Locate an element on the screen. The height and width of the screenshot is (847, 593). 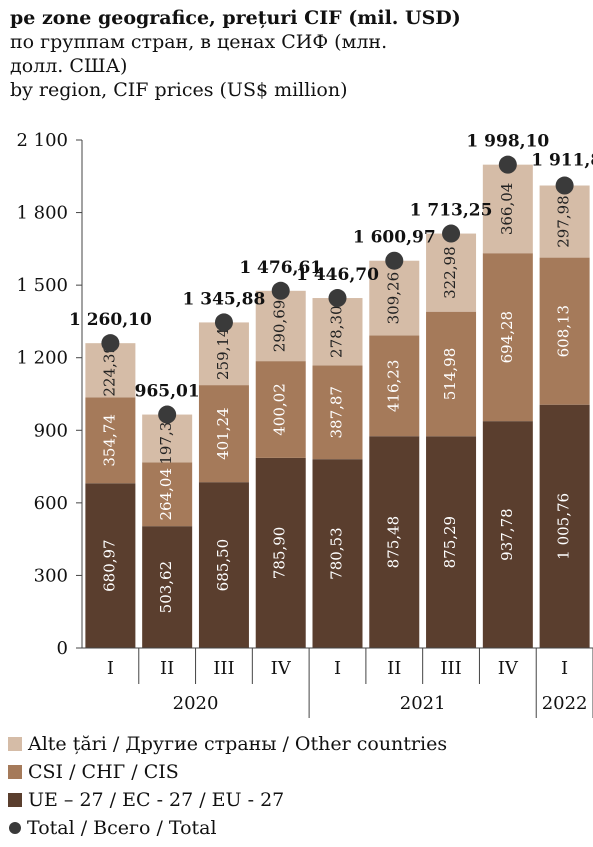
bar-value-label-eu: 875,29 is located at coordinates (450, 542).